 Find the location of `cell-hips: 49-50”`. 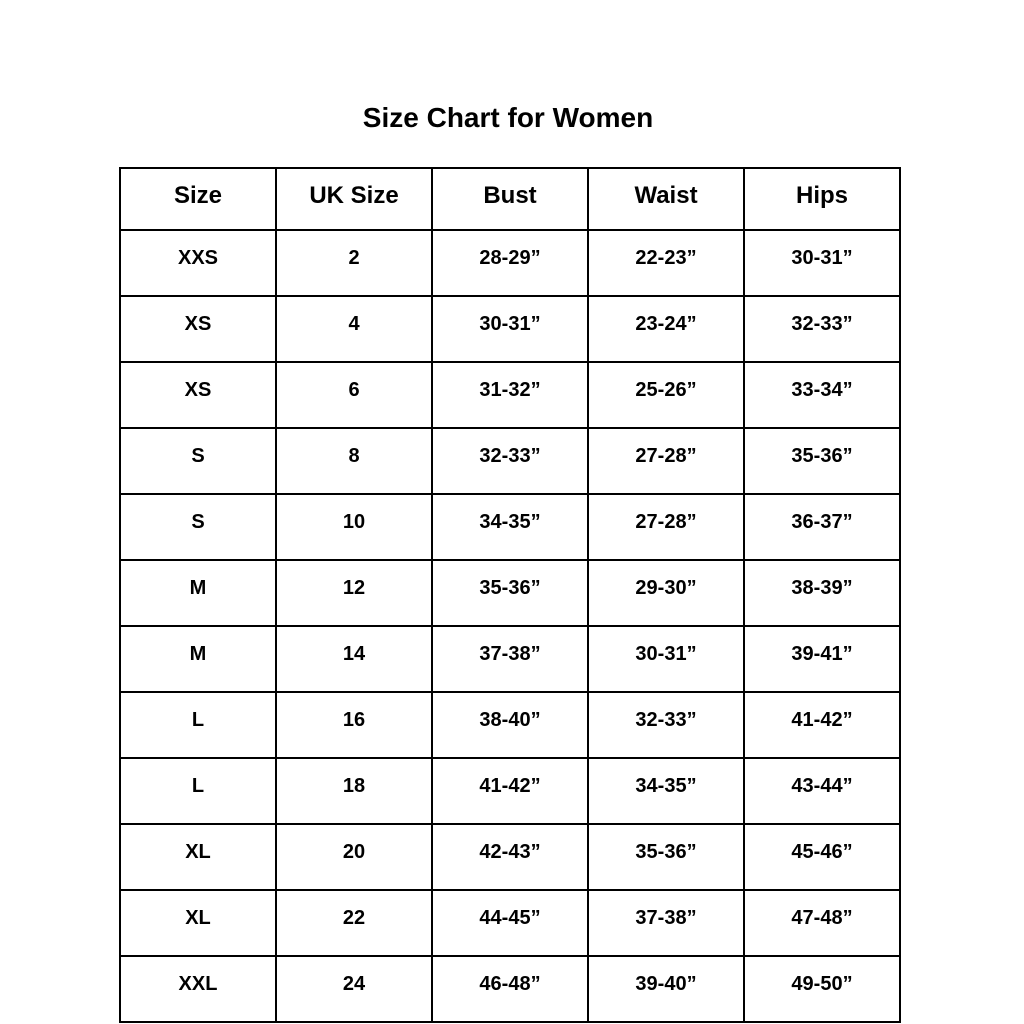

cell-hips: 49-50” is located at coordinates (822, 989).